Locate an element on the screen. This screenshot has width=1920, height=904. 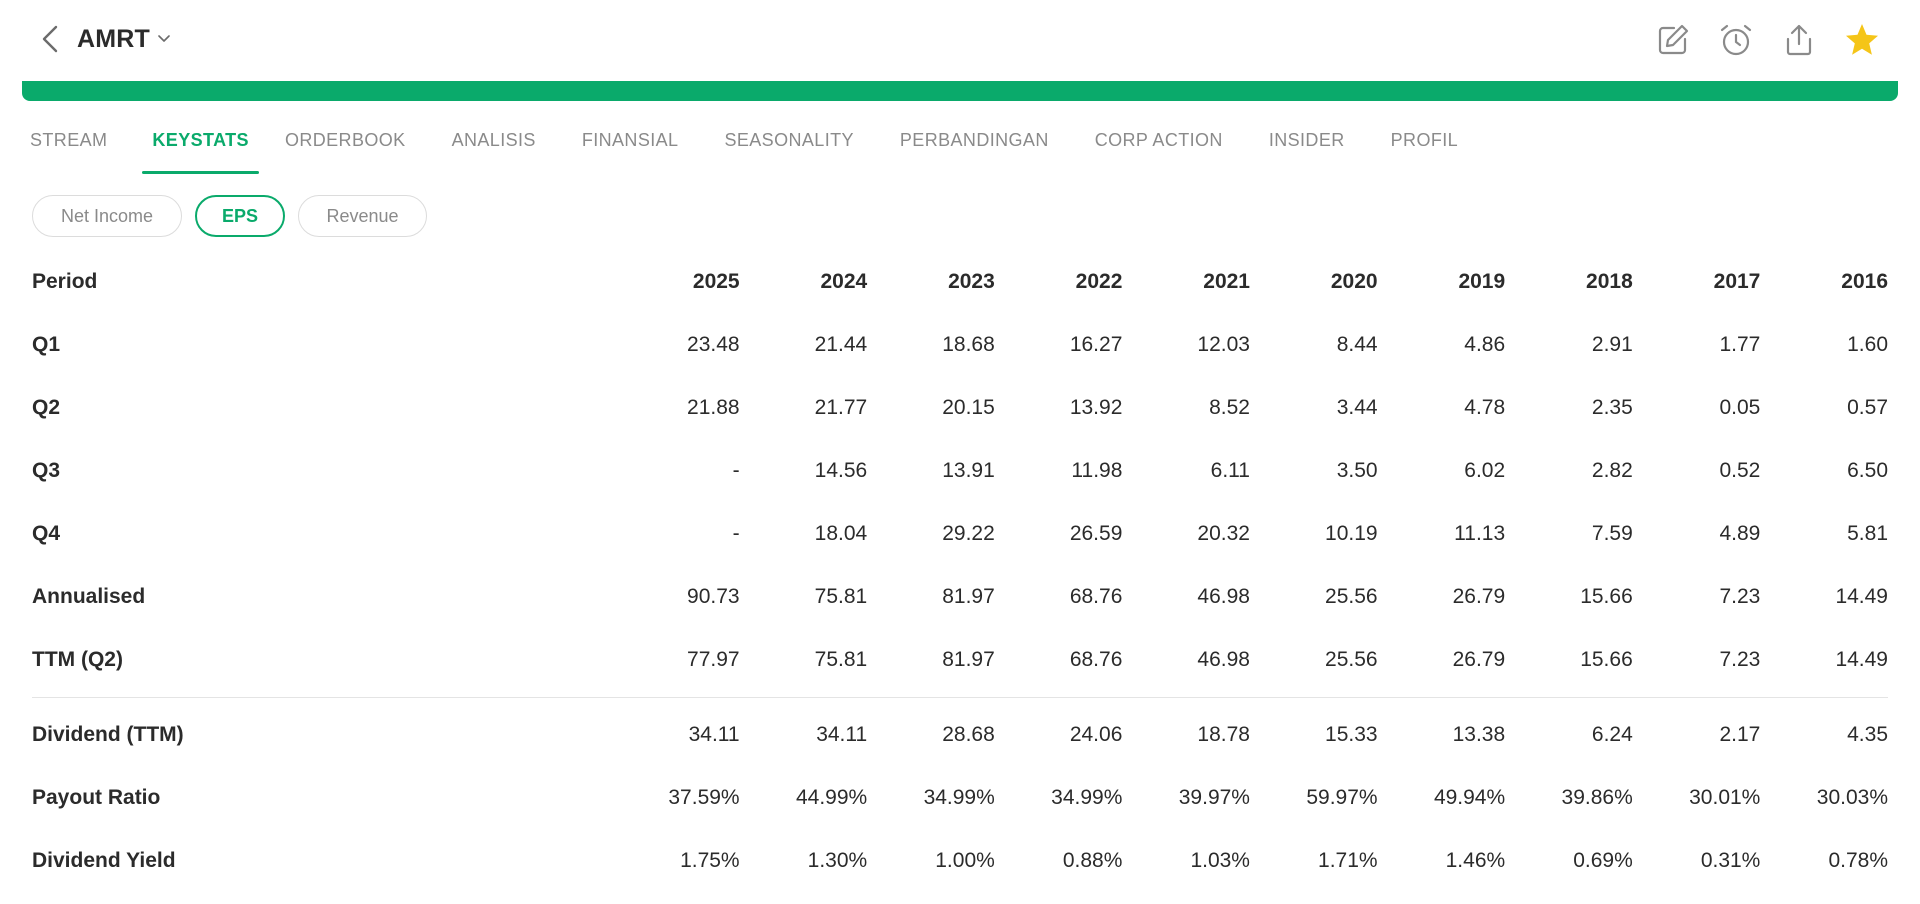
table-cell: 13.92 is located at coordinates (1096, 407).